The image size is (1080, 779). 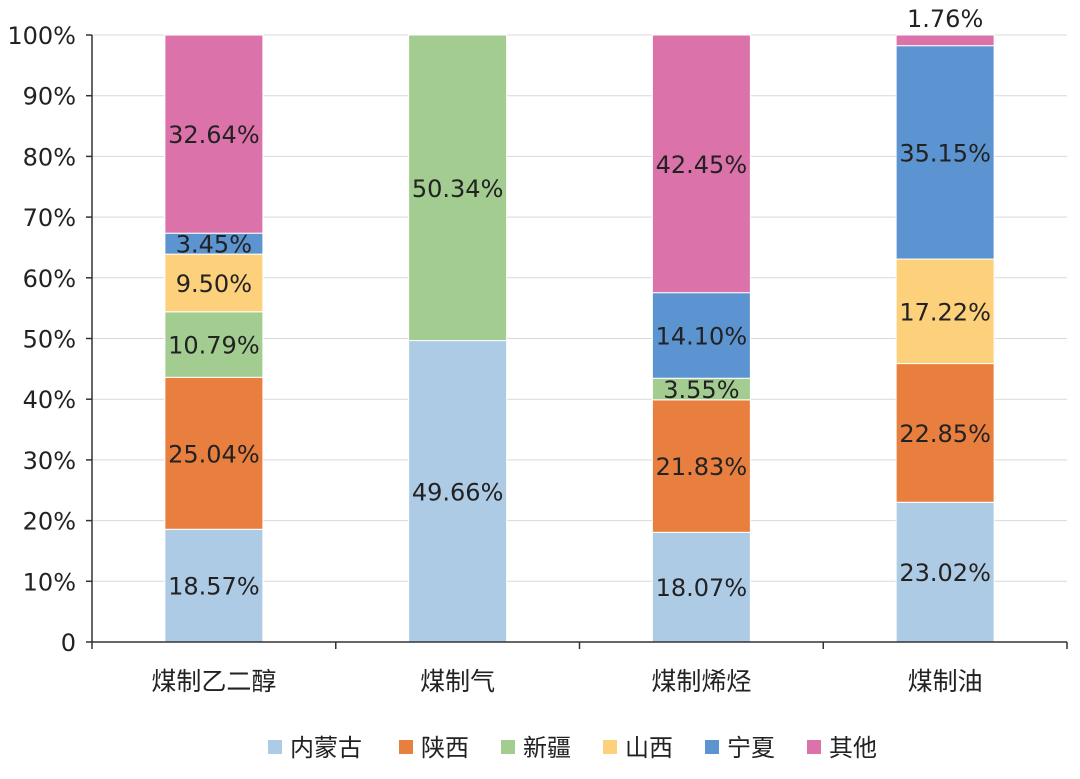 I want to click on y-tick-label: 100%, so click(x=41, y=36).